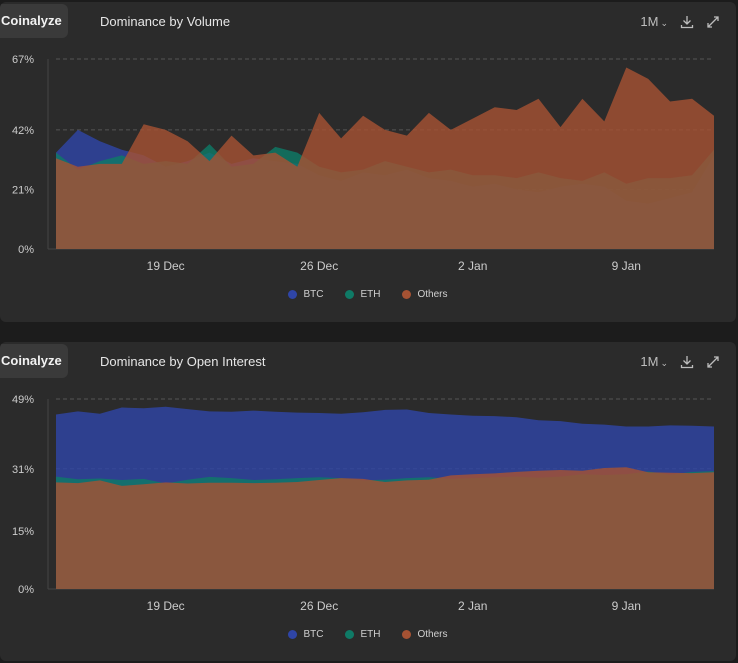 This screenshot has width=738, height=663. What do you see at coordinates (23, 532) in the screenshot?
I see `y-tick-label: 15%` at bounding box center [23, 532].